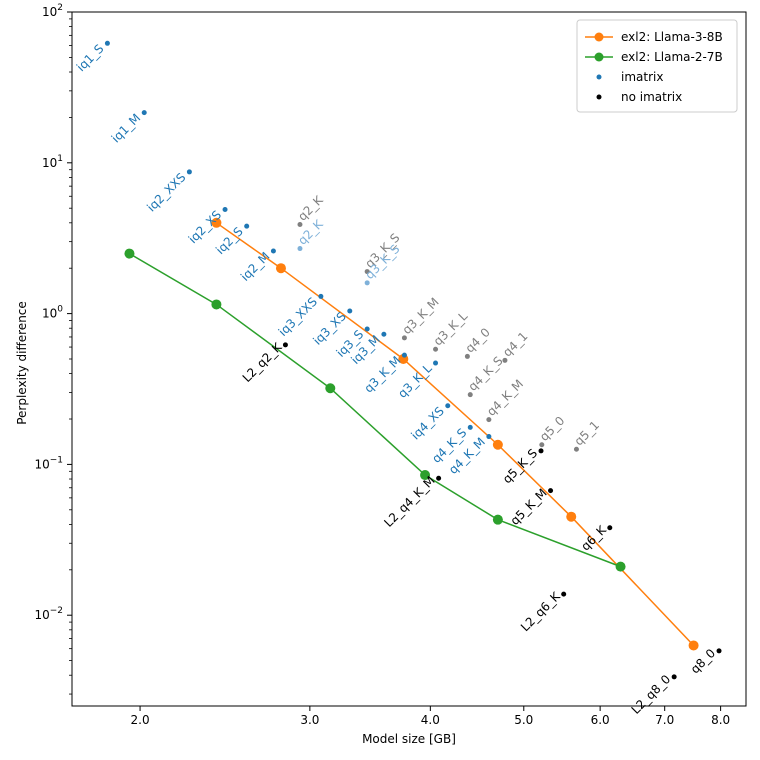 The height and width of the screenshot is (760, 760). I want to click on legend-entry: imatrix, so click(642, 77).